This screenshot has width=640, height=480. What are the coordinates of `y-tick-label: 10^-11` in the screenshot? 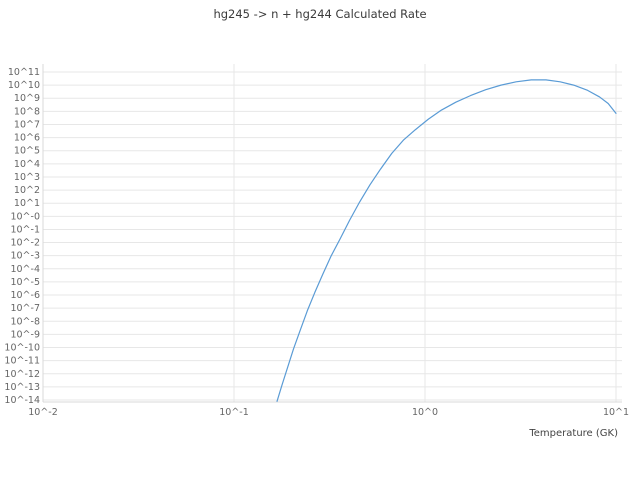 It's located at (22, 361).